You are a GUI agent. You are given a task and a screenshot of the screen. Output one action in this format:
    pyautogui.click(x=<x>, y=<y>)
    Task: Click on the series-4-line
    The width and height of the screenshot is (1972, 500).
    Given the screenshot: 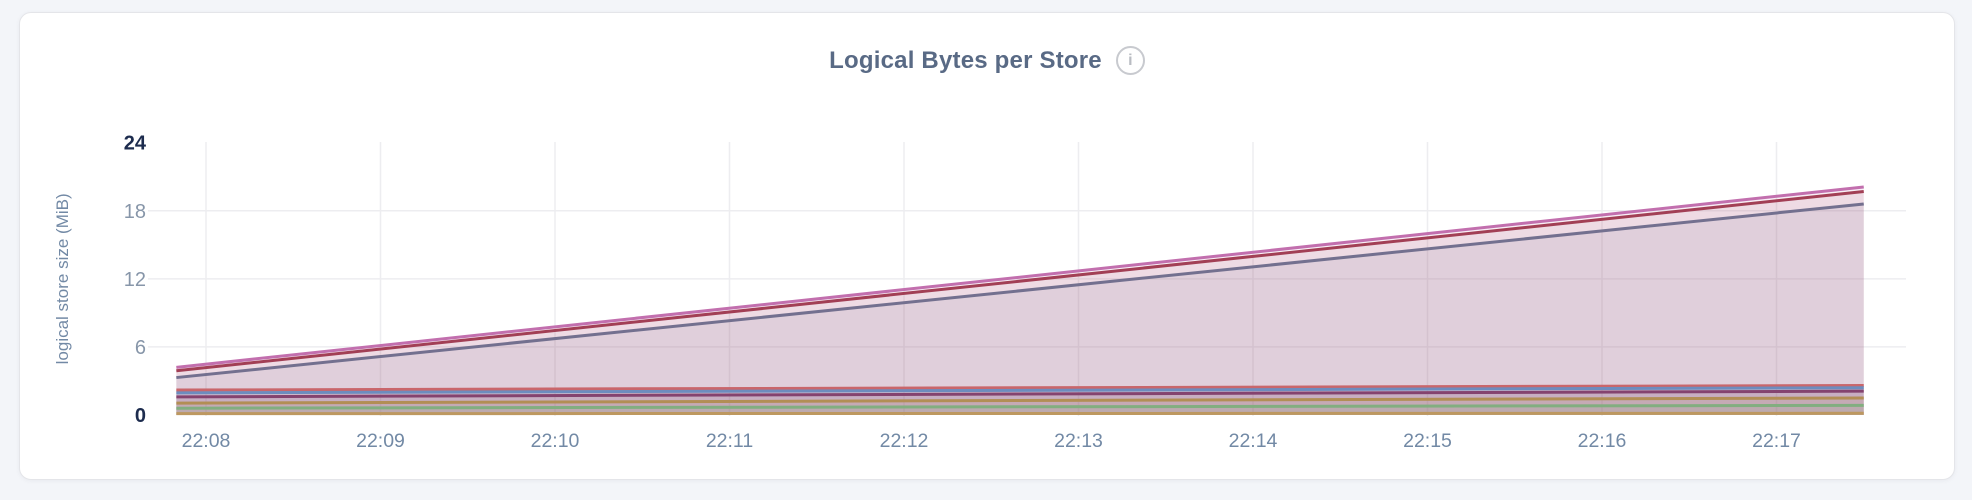 What is the action you would take?
    pyautogui.click(x=1020, y=388)
    